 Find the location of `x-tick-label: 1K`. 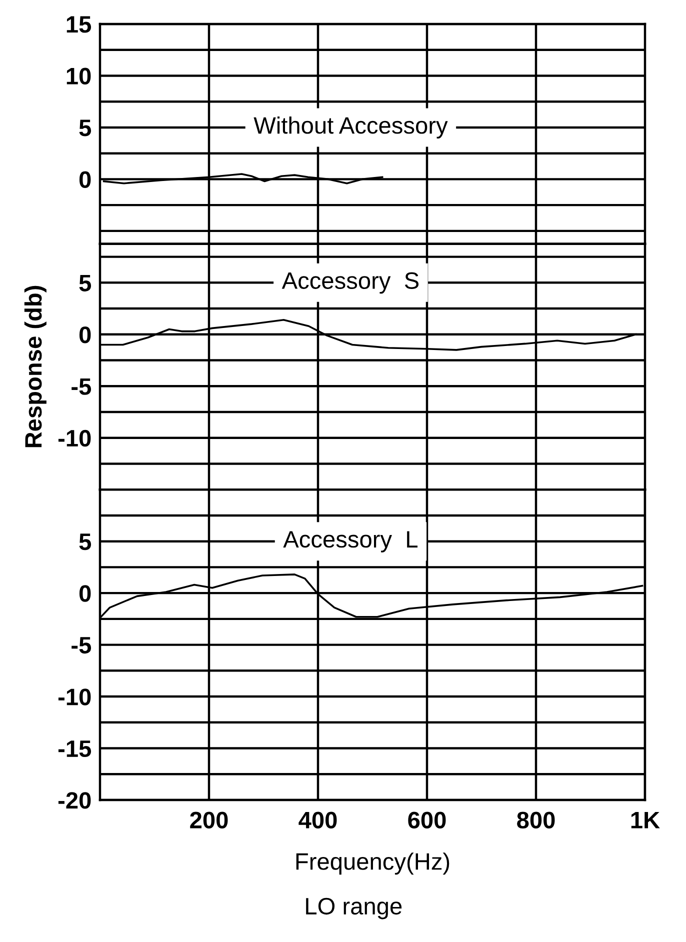

x-tick-label: 1K is located at coordinates (645, 820).